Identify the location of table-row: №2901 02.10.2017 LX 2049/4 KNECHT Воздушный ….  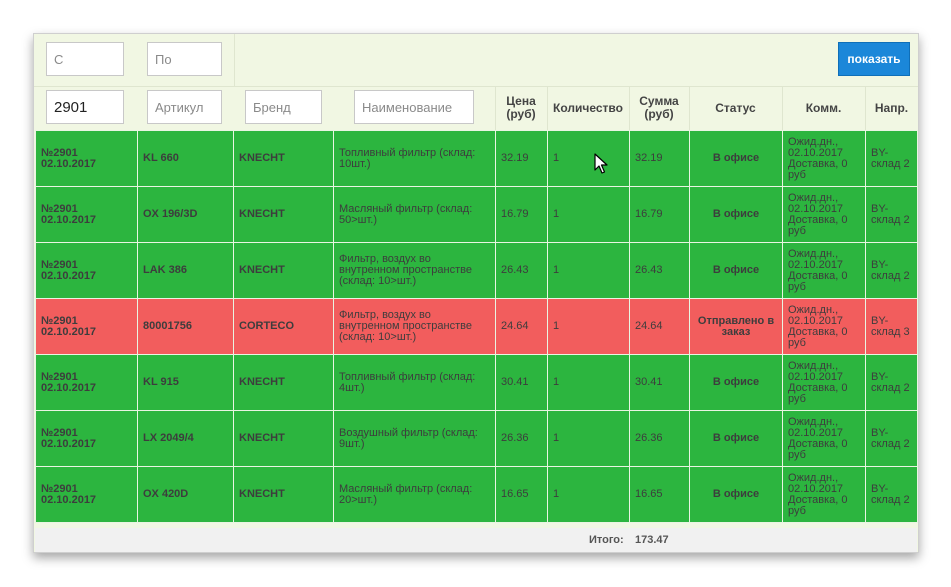
(476, 438).